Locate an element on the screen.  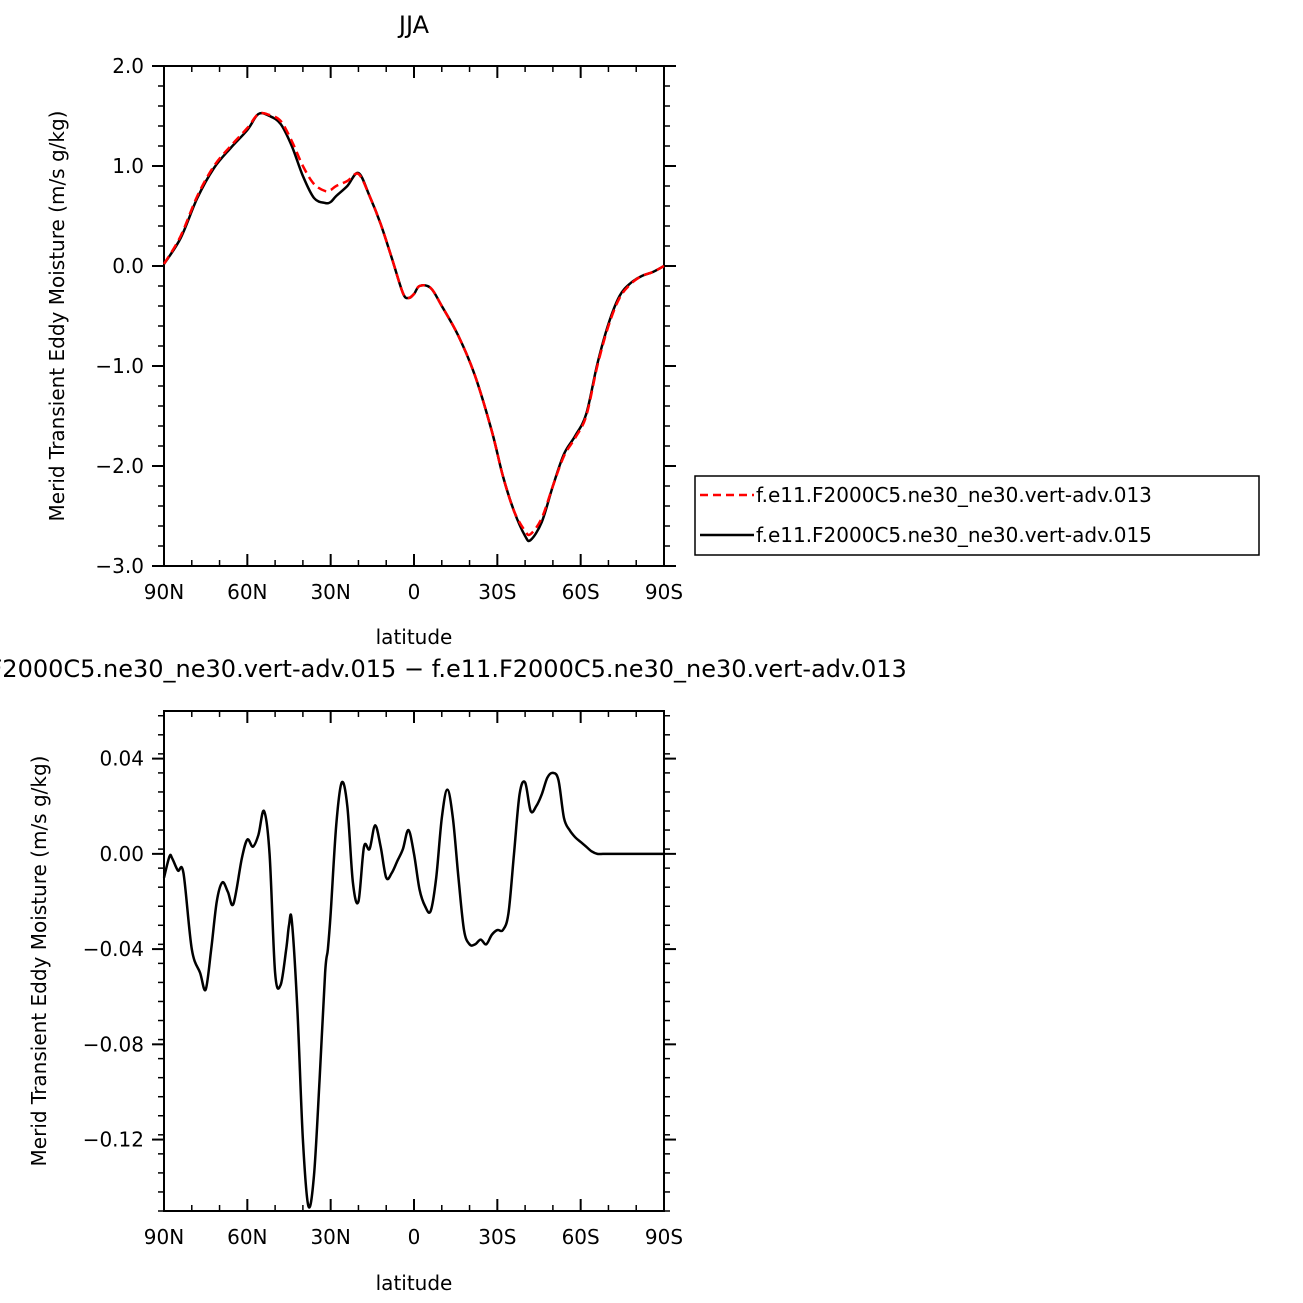
y-tick-label: 0.0 is located at coordinates (128, 266).